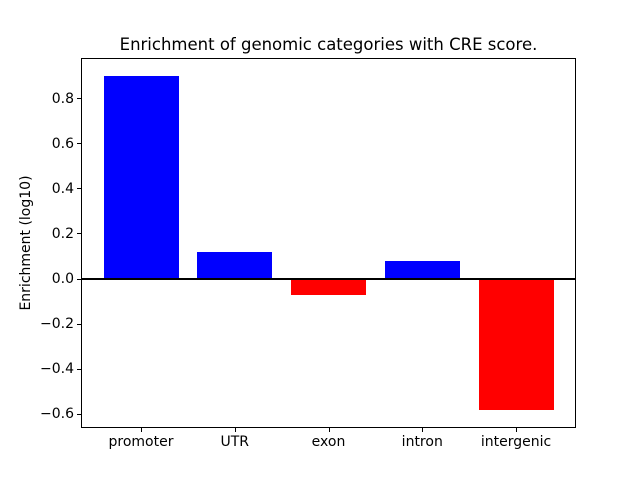 The height and width of the screenshot is (480, 640). What do you see at coordinates (141, 442) in the screenshot?
I see `x-tick-label-promoter: promoter` at bounding box center [141, 442].